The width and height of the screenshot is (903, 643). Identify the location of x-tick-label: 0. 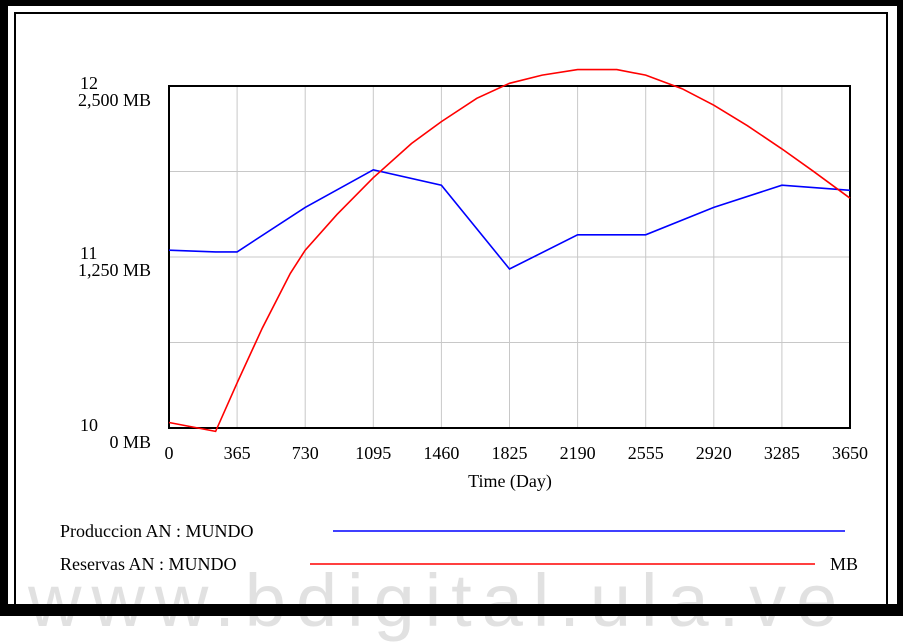
(169, 453).